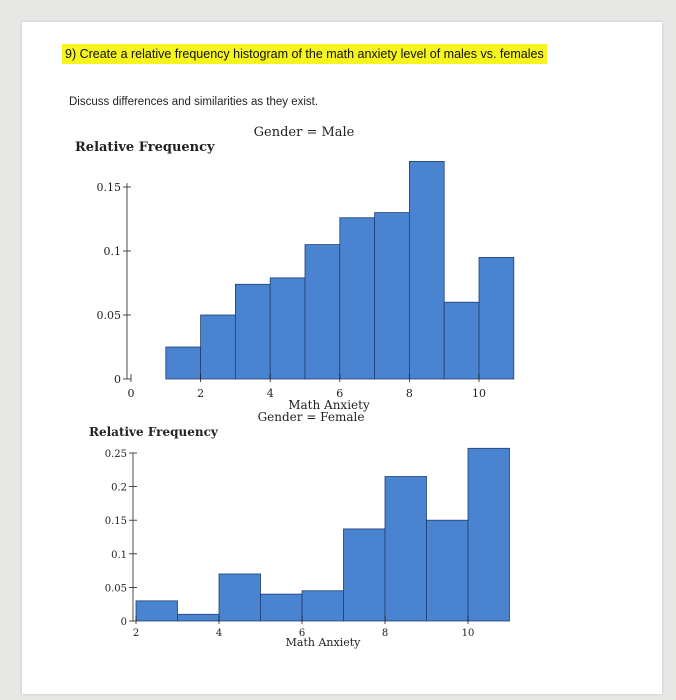  Describe the element at coordinates (116, 521) in the screenshot. I see `female-y-tick-label: 0.15` at that location.